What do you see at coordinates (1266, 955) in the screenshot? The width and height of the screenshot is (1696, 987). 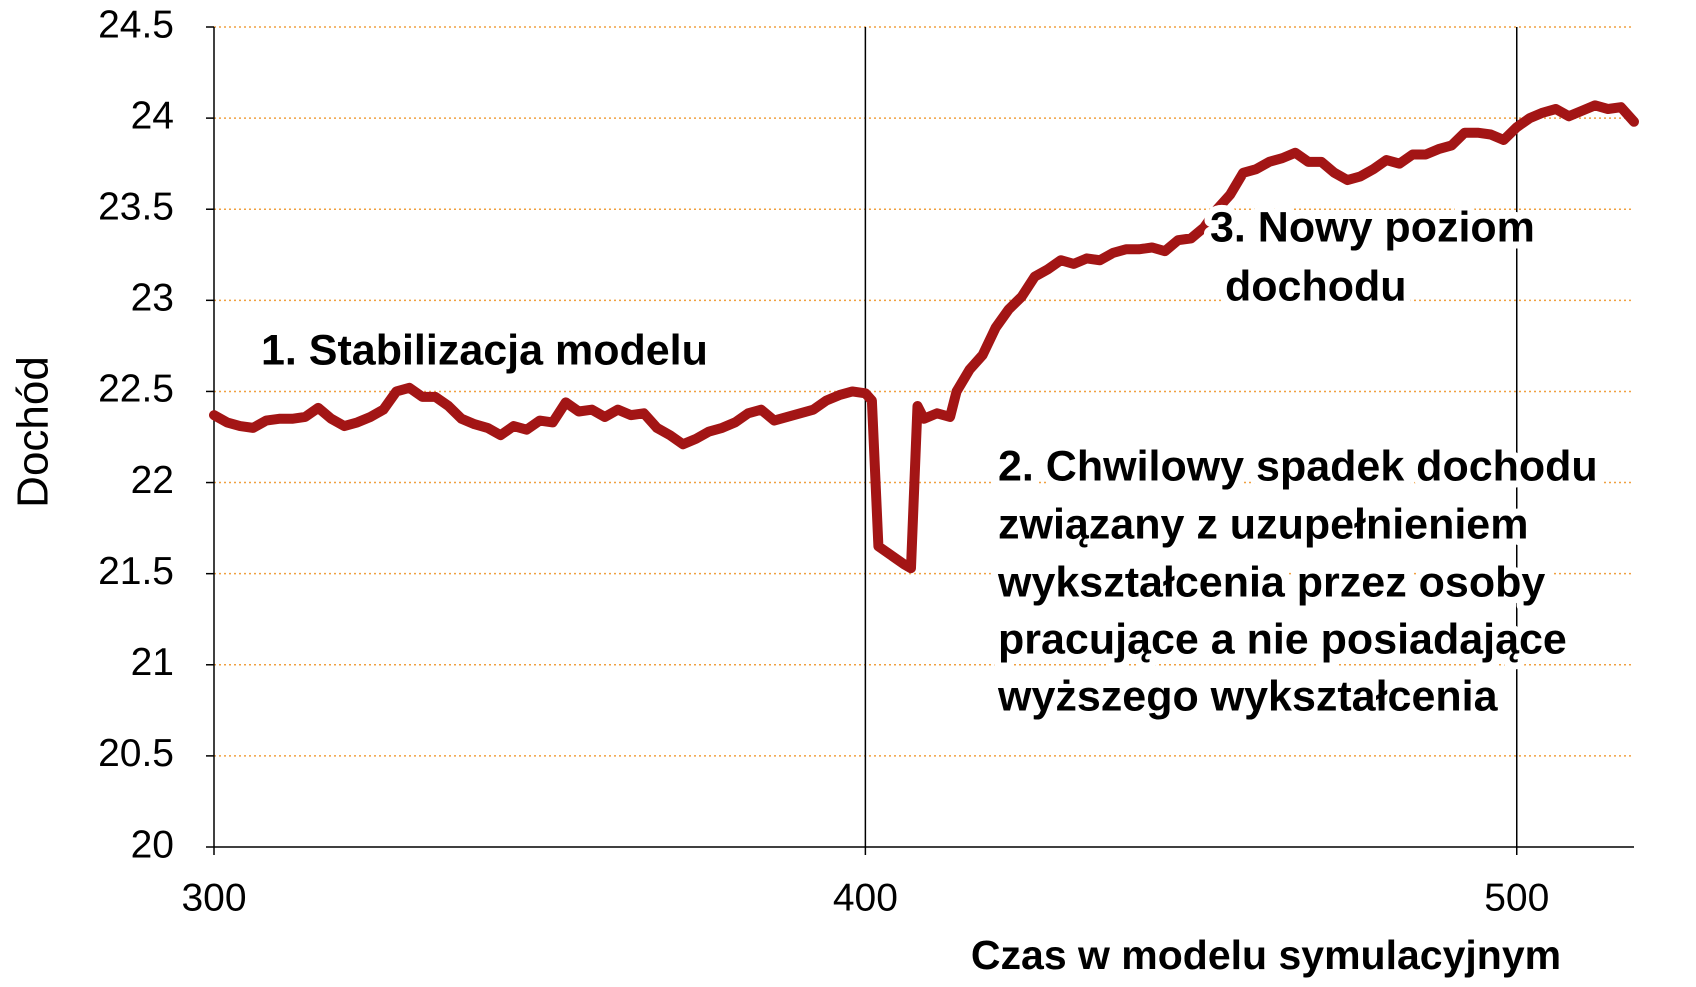 I see `x-axis-label: Czas w modelu symulacyjnym` at bounding box center [1266, 955].